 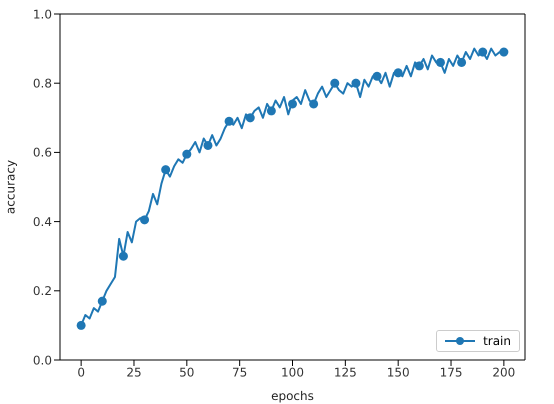 I want to click on x-tick-label: 25, so click(x=134, y=373).